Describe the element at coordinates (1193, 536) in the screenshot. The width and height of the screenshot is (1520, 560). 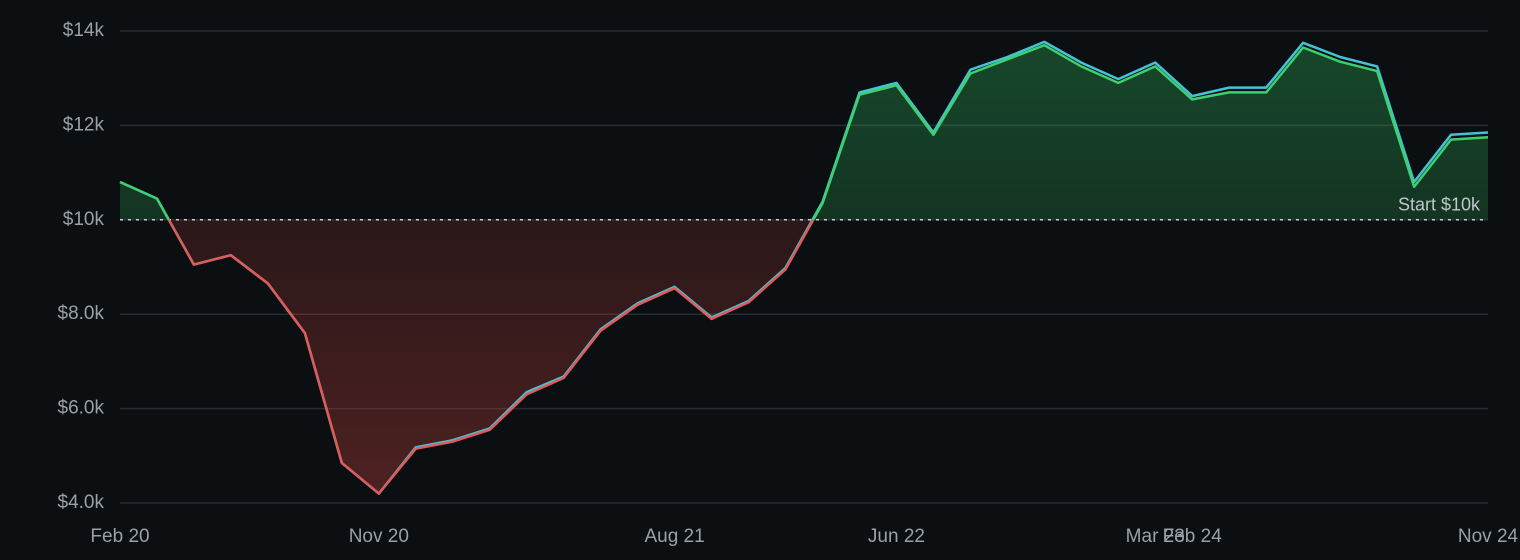
I see `x-tick-label: Feb 24` at that location.